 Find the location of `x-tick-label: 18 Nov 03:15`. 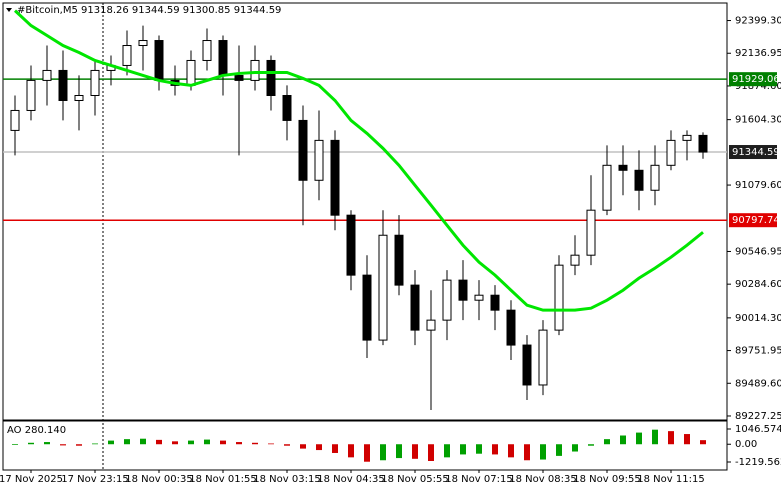

x-tick-label: 18 Nov 03:15 is located at coordinates (286, 479).